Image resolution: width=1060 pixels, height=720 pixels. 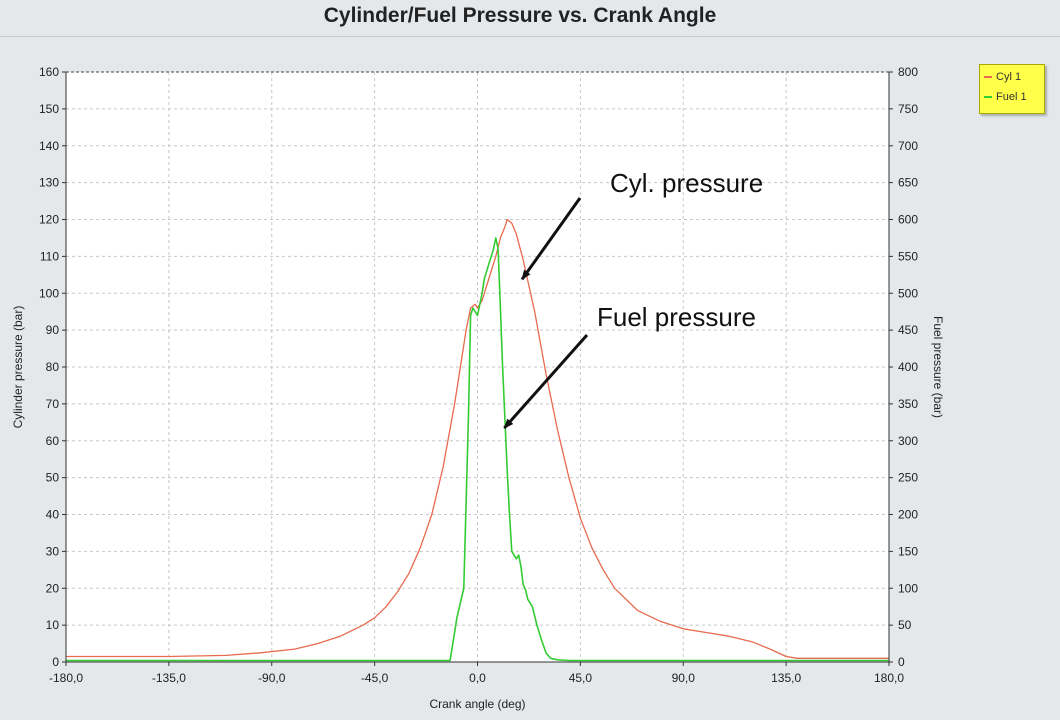 What do you see at coordinates (53, 551) in the screenshot?
I see `y-tick-label: 30` at bounding box center [53, 551].